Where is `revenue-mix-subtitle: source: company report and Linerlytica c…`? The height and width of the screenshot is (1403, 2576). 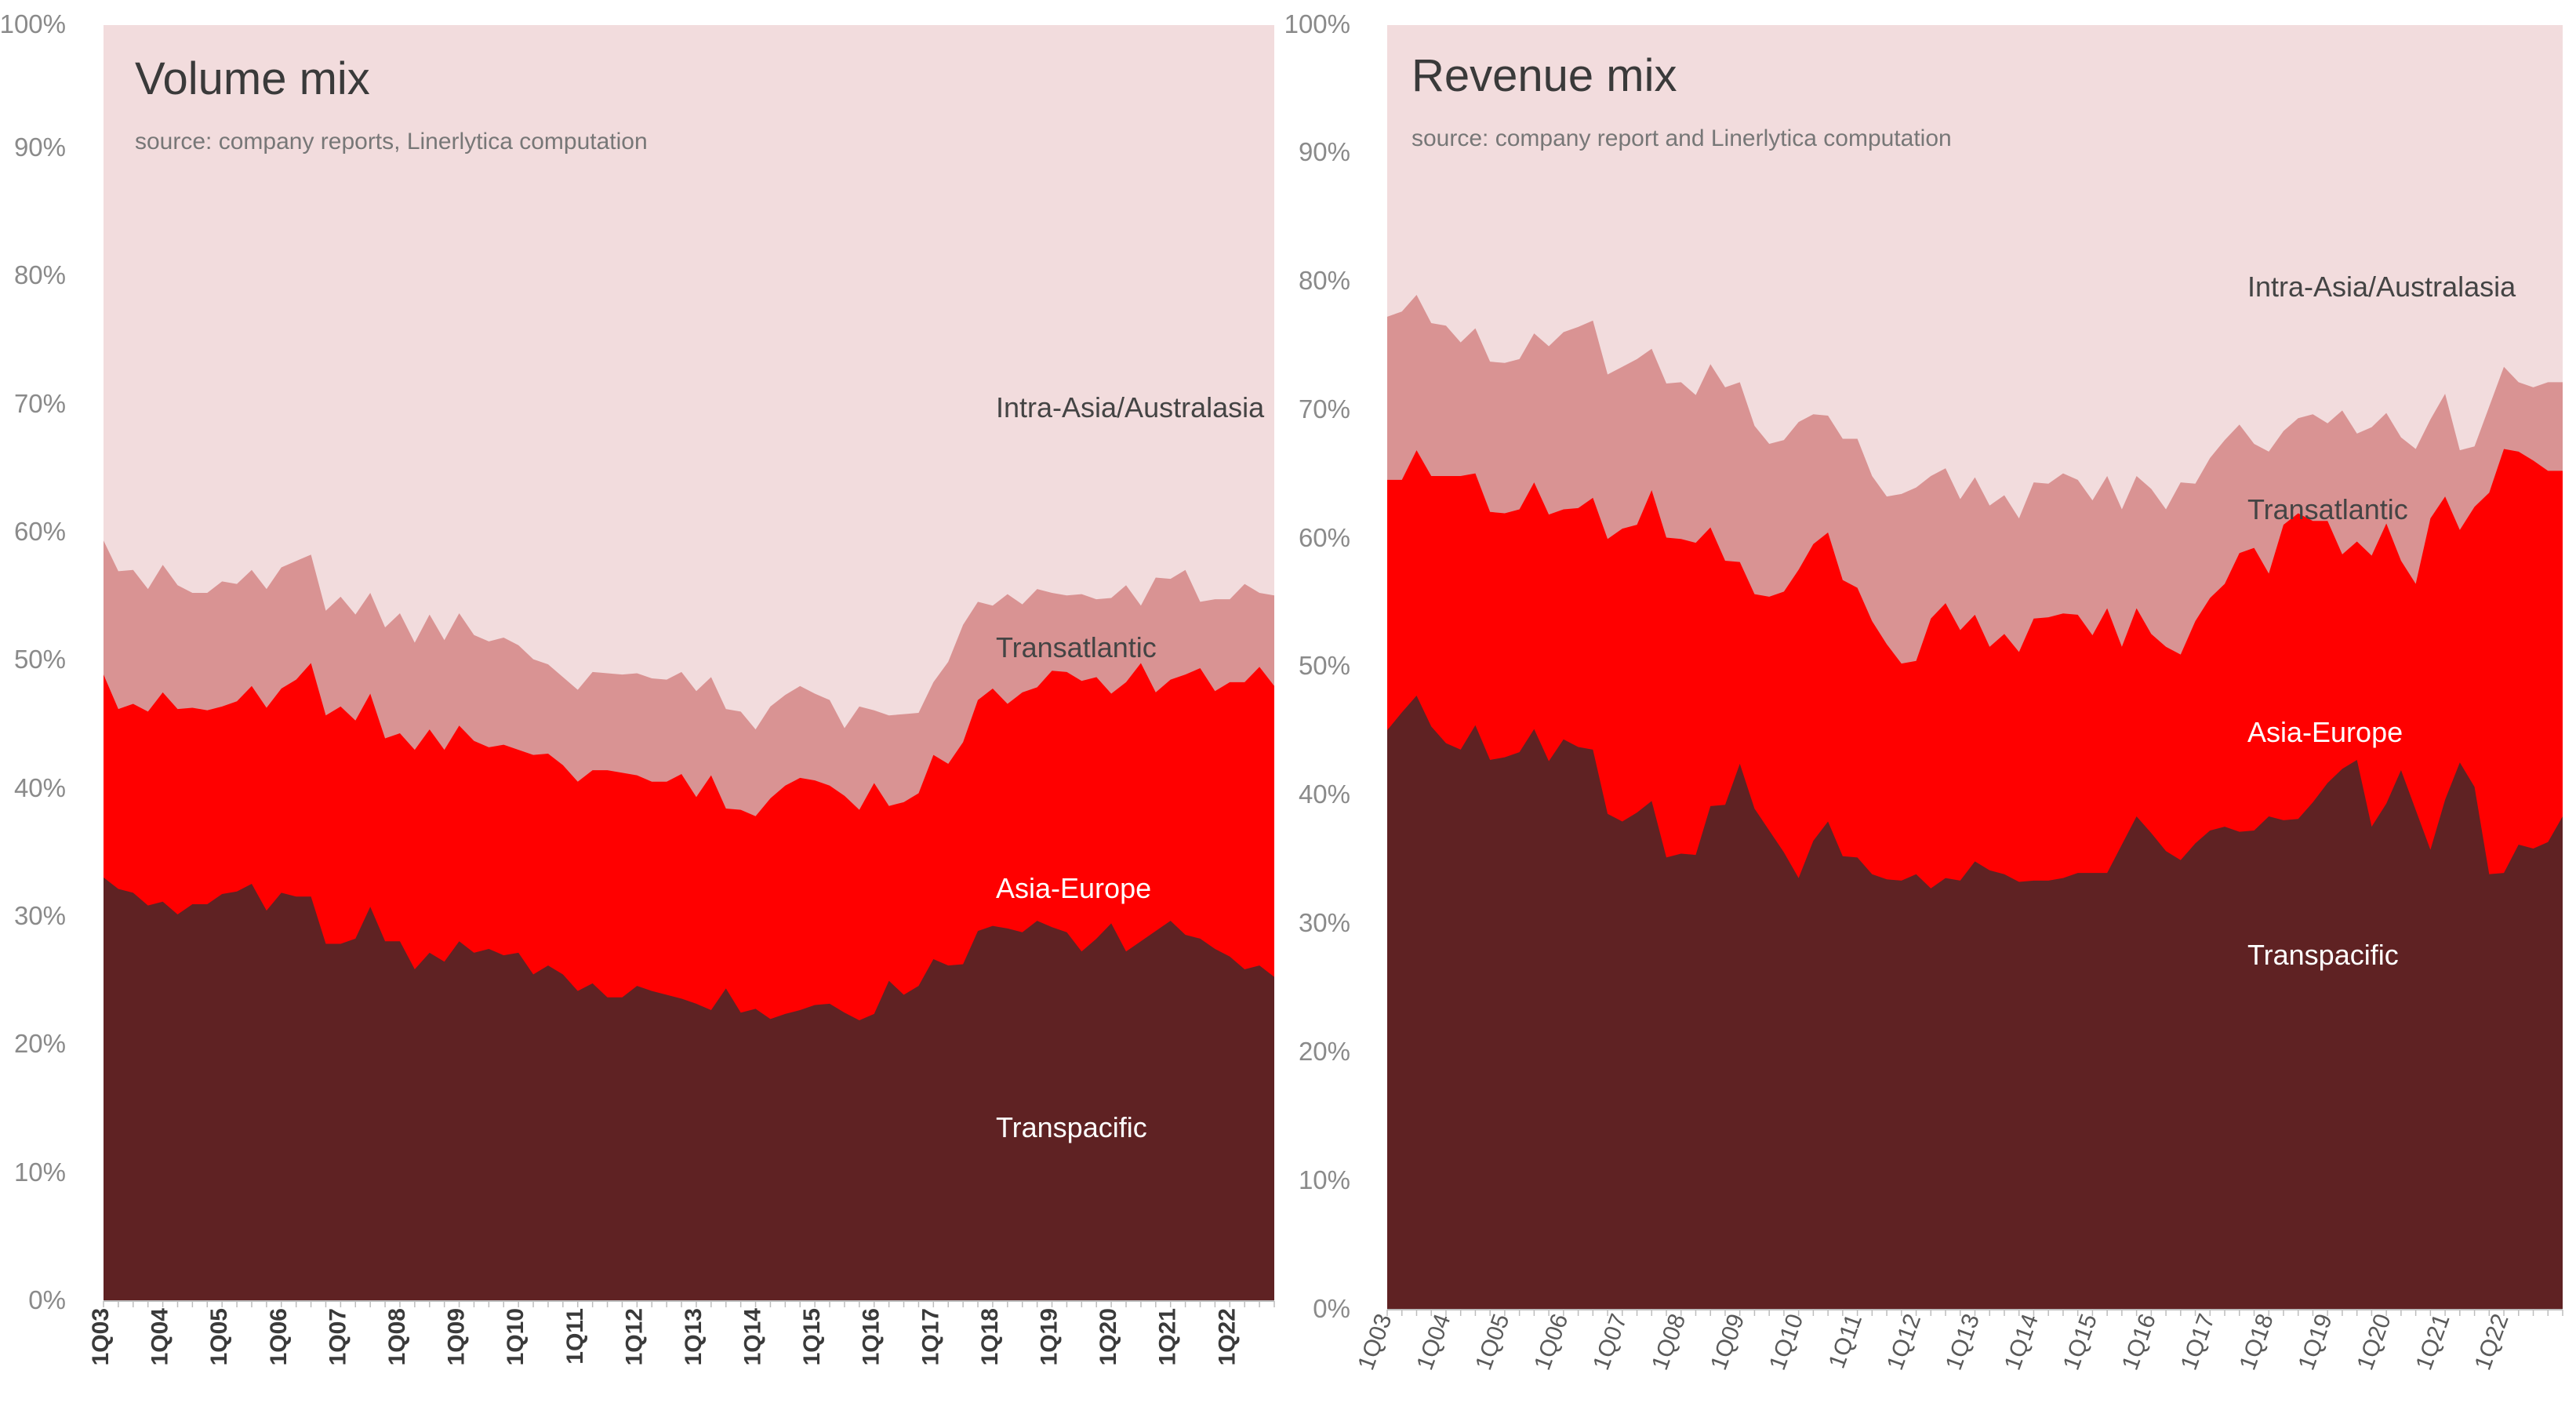
revenue-mix-subtitle: source: company report and Linerlytica c… is located at coordinates (1682, 138).